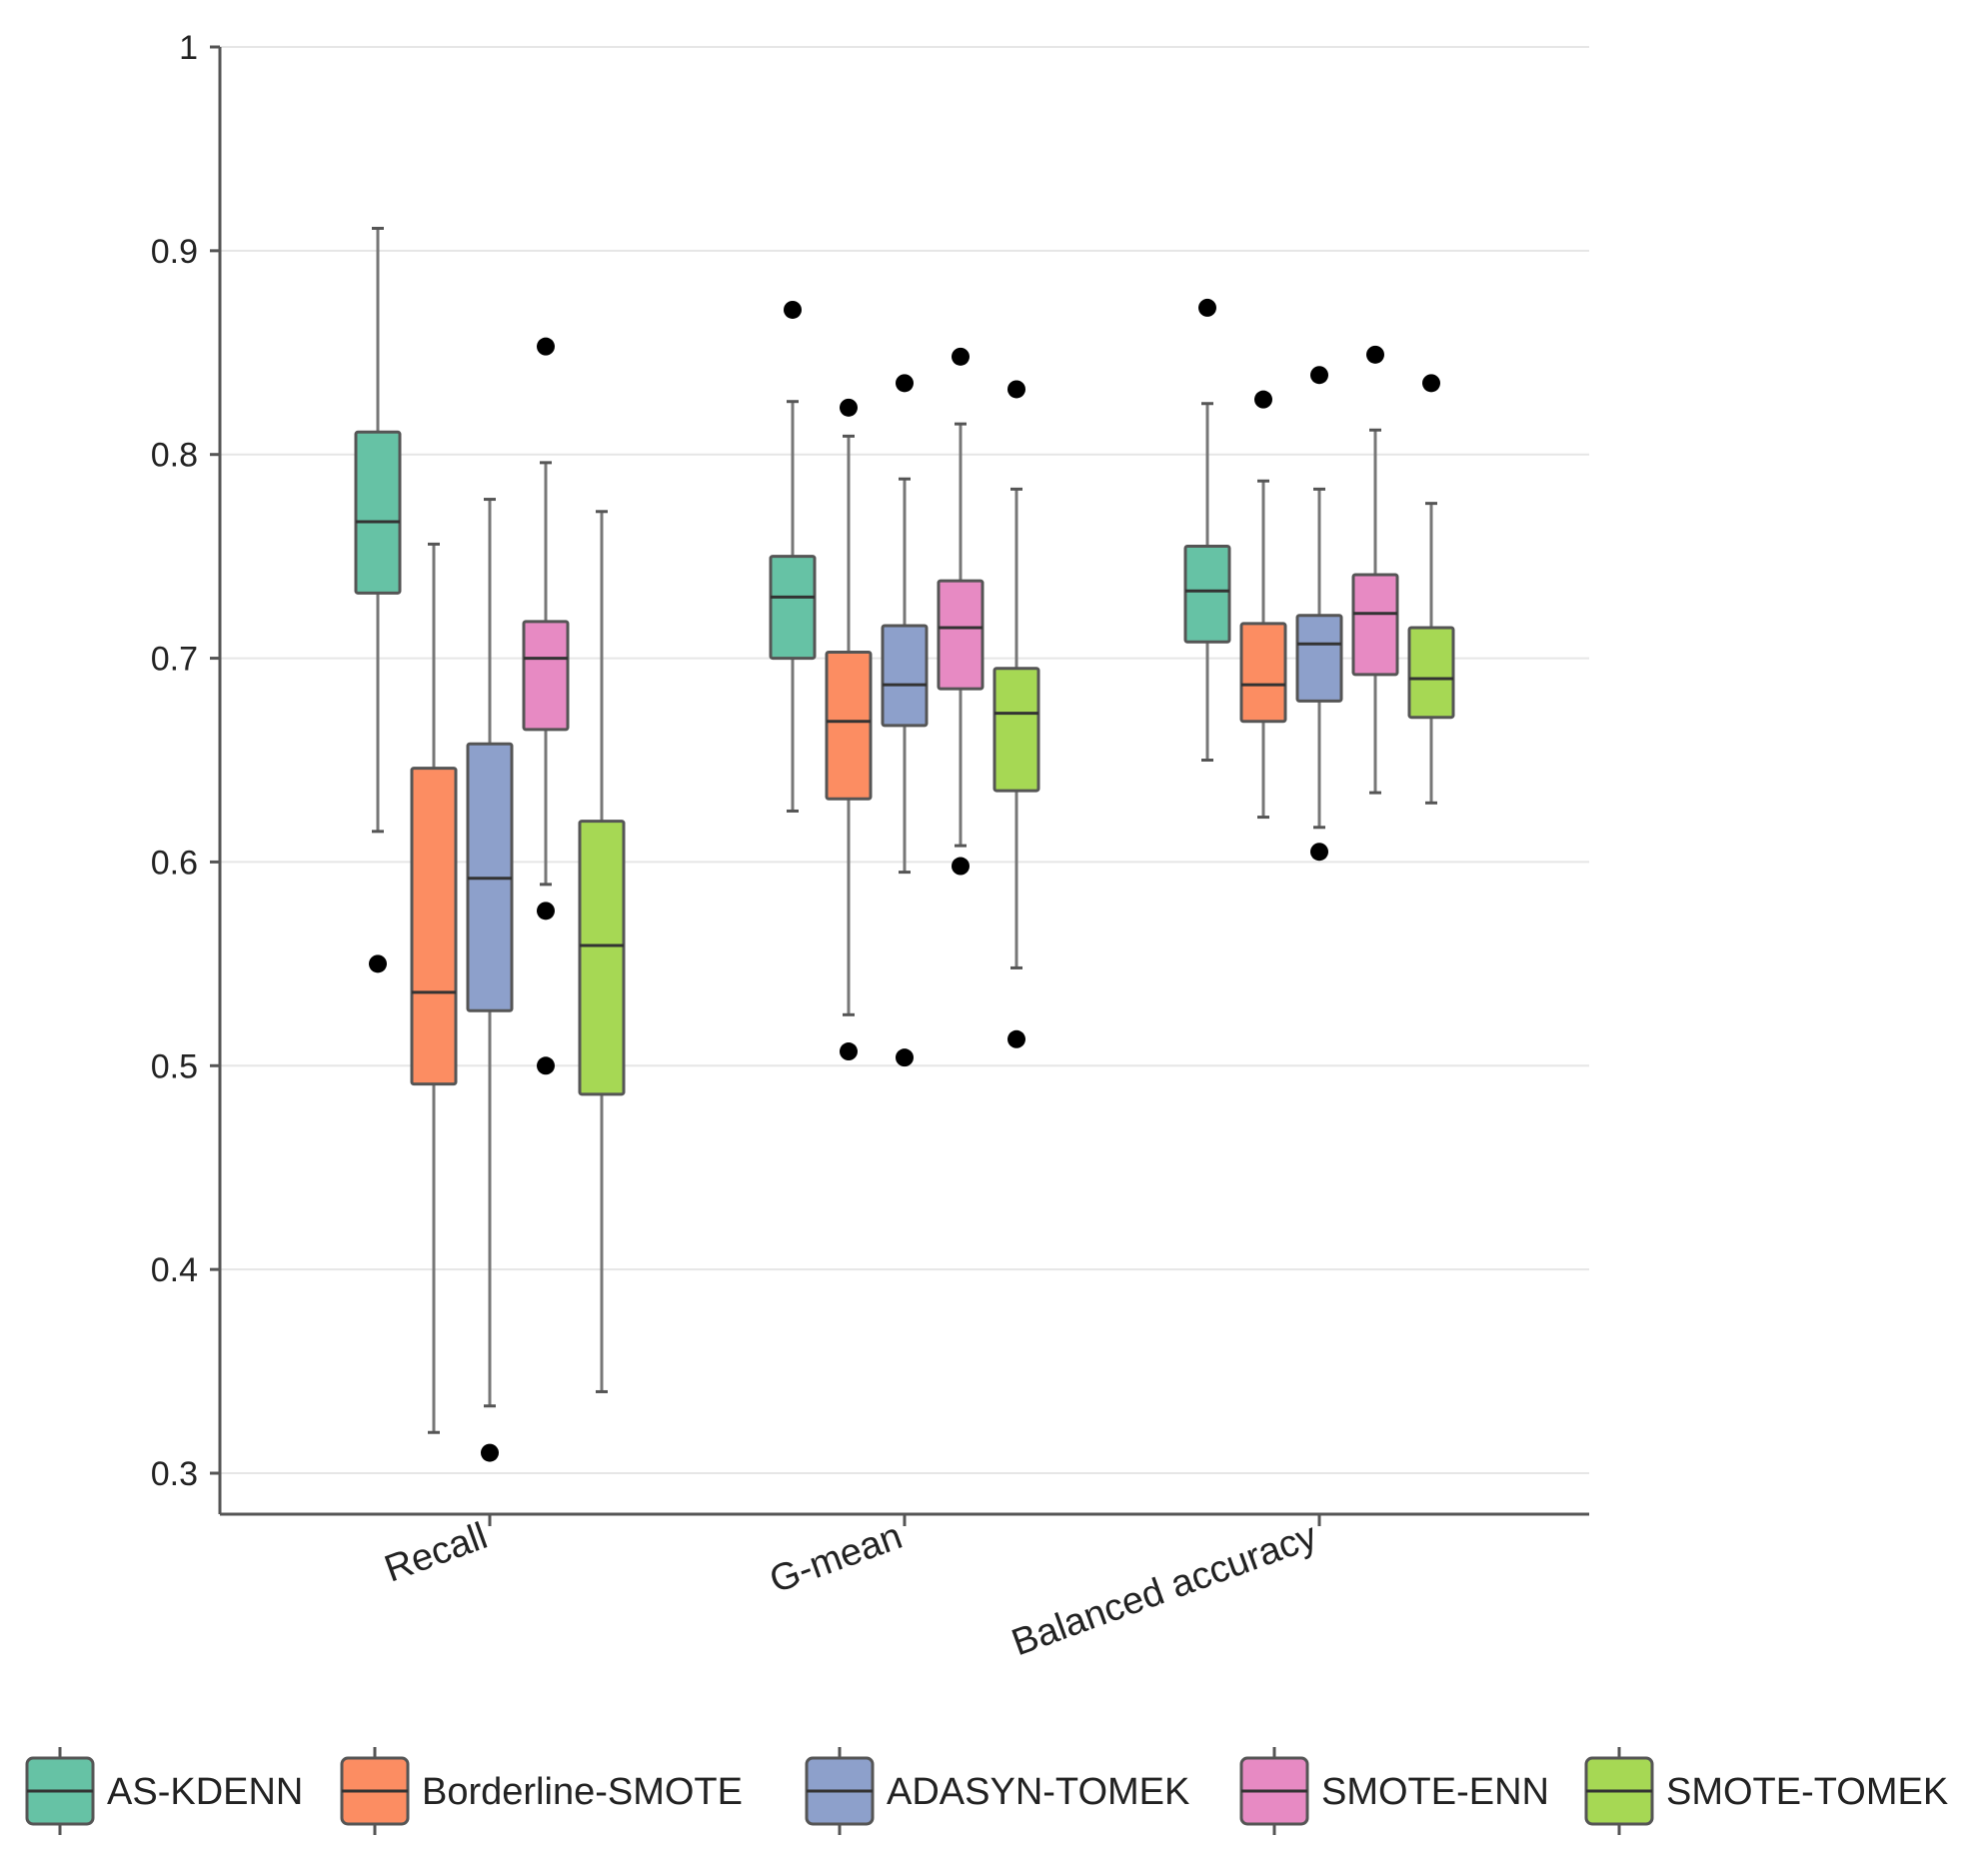 The height and width of the screenshot is (1868, 1988). I want to click on y-tick-label: 0.6, so click(174, 863).